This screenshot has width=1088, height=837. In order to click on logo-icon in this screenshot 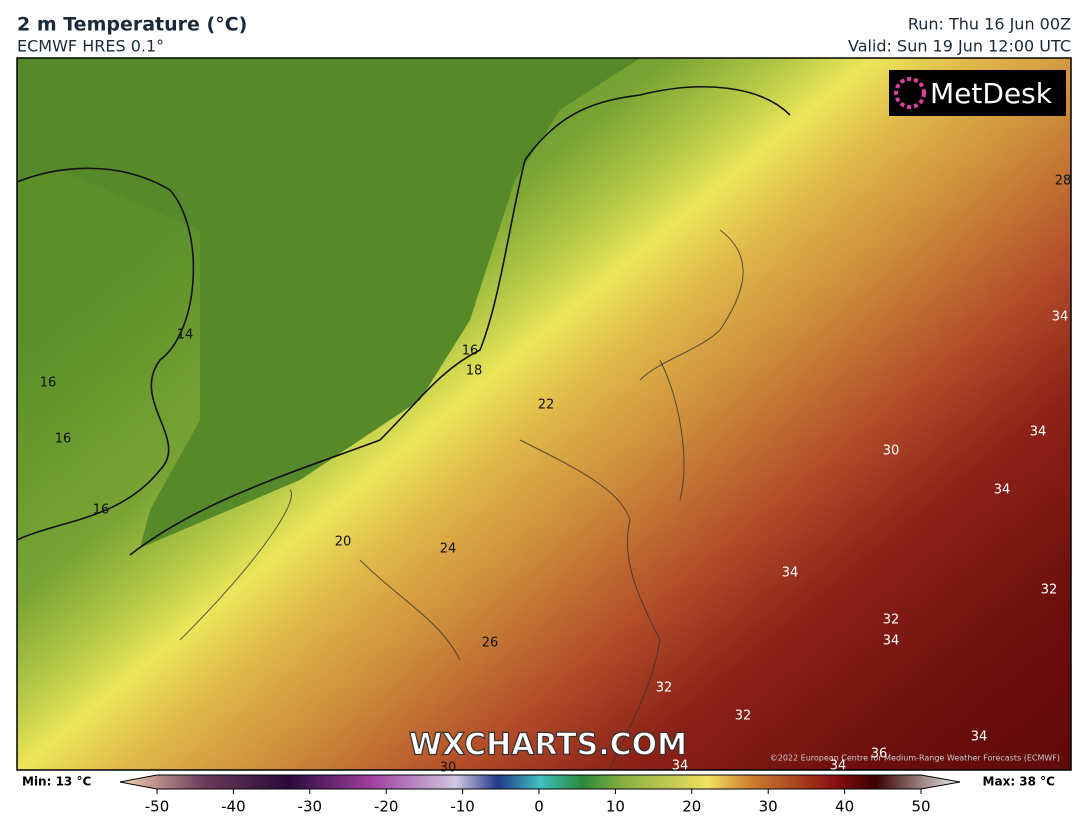, I will do `click(910, 93)`.